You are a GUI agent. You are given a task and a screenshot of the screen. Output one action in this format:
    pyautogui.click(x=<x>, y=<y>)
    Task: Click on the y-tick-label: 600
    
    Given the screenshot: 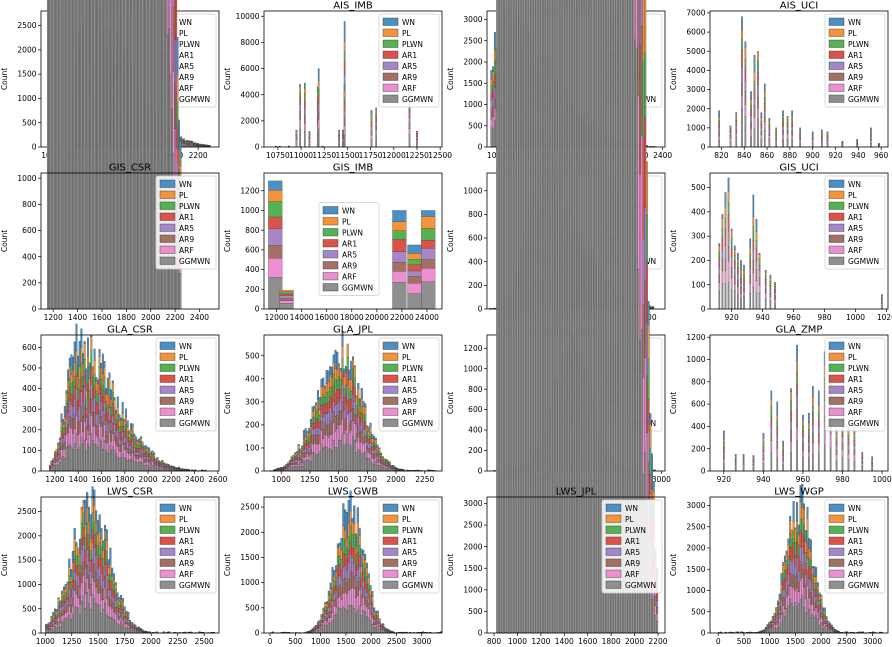 What is the action you would take?
    pyautogui.click(x=475, y=238)
    